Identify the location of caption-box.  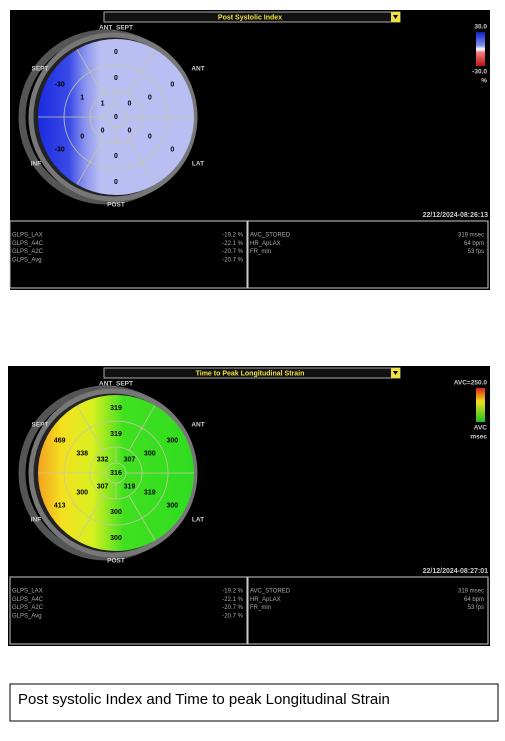
(254, 702).